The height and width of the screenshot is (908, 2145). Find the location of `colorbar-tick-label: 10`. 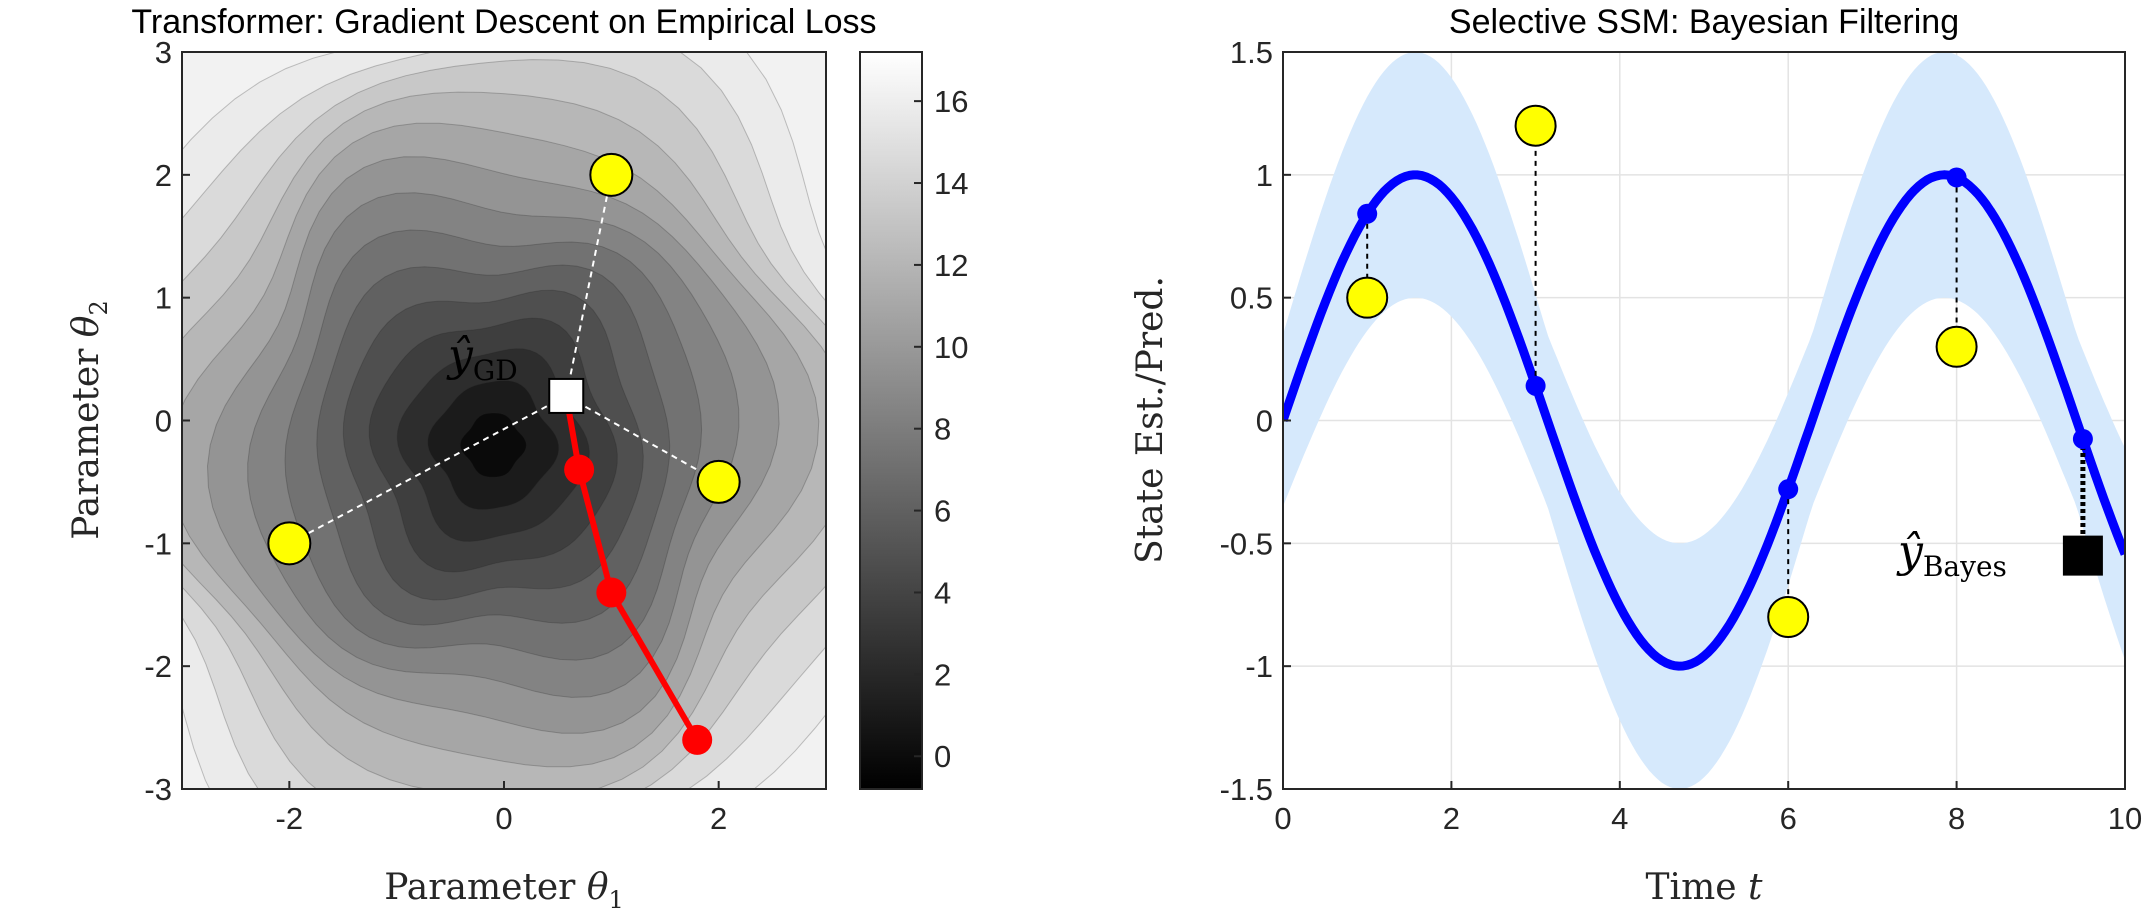

colorbar-tick-label: 10 is located at coordinates (951, 347).